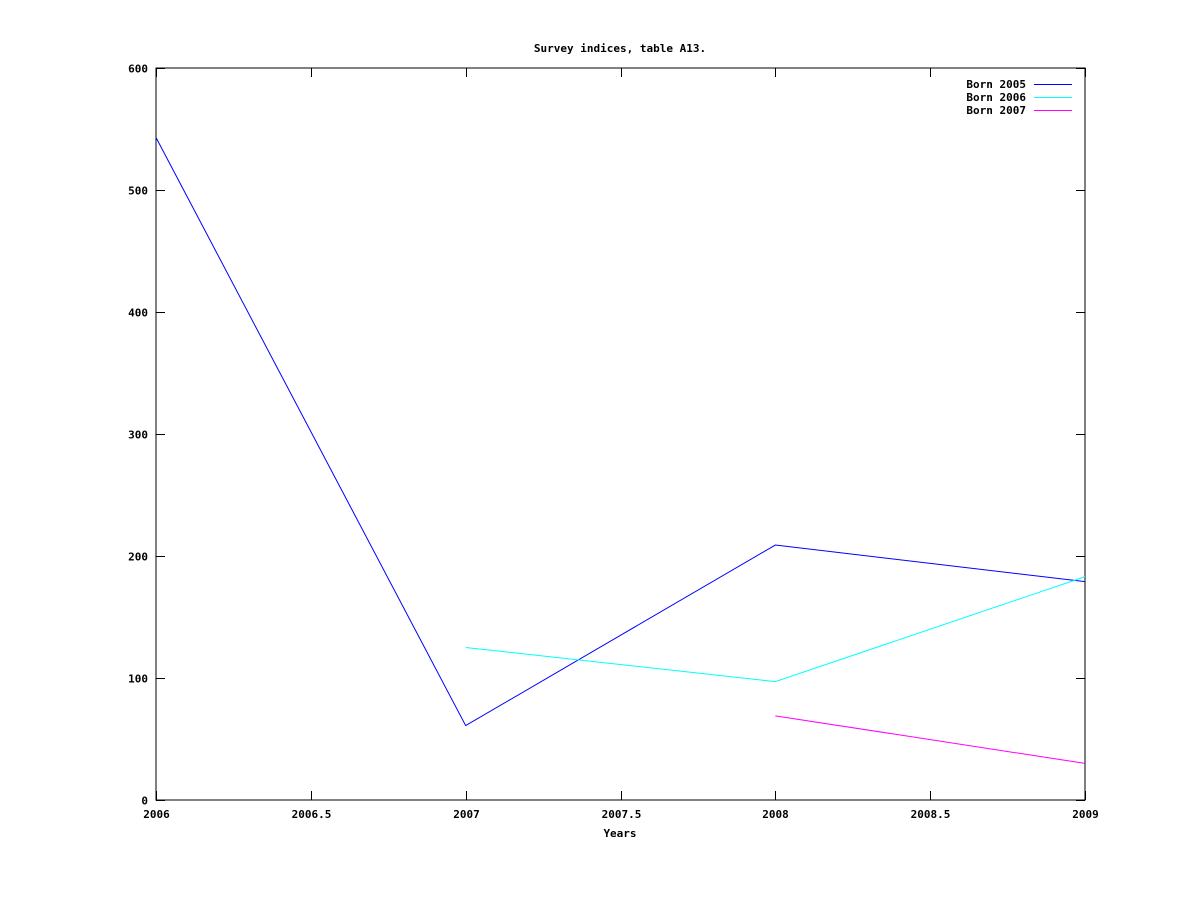  I want to click on y-tick-label: 0, so click(144, 801).